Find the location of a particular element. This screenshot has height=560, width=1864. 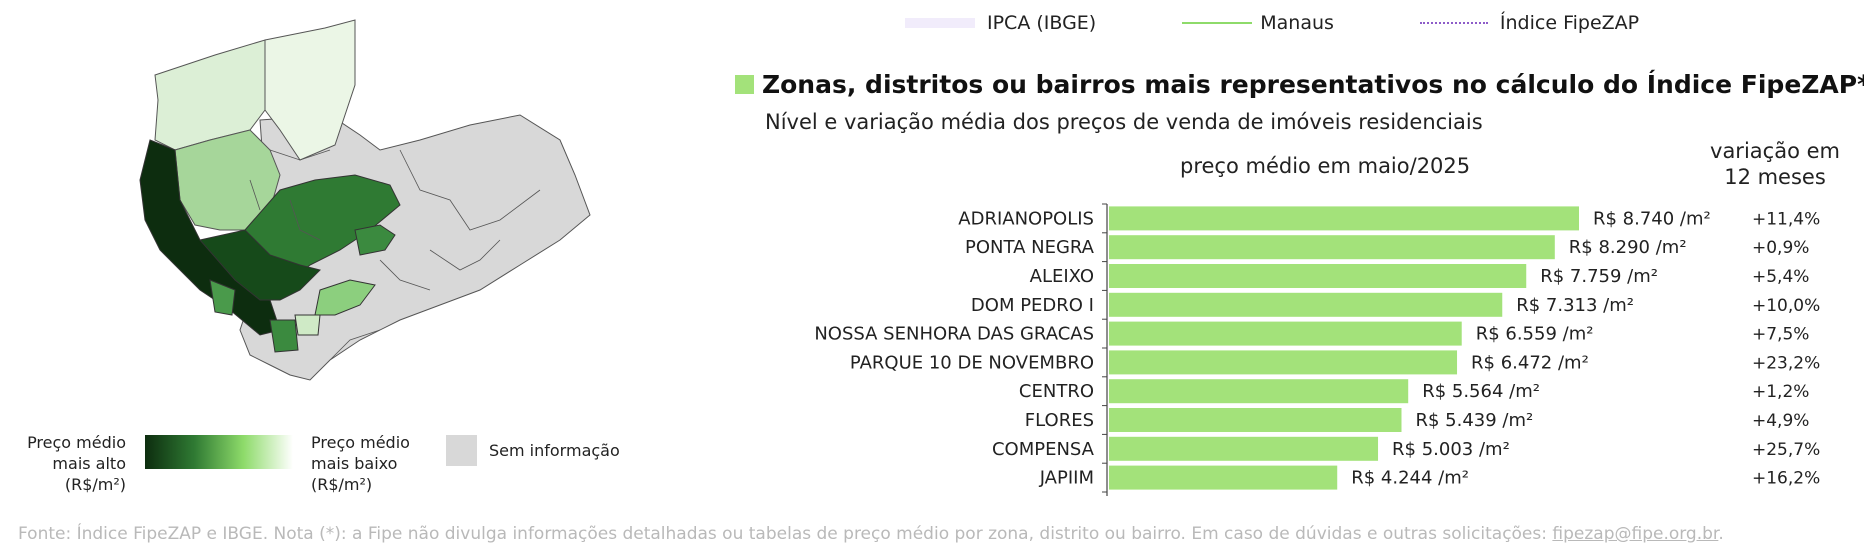

map-region-mid-east is located at coordinates (375, 240).